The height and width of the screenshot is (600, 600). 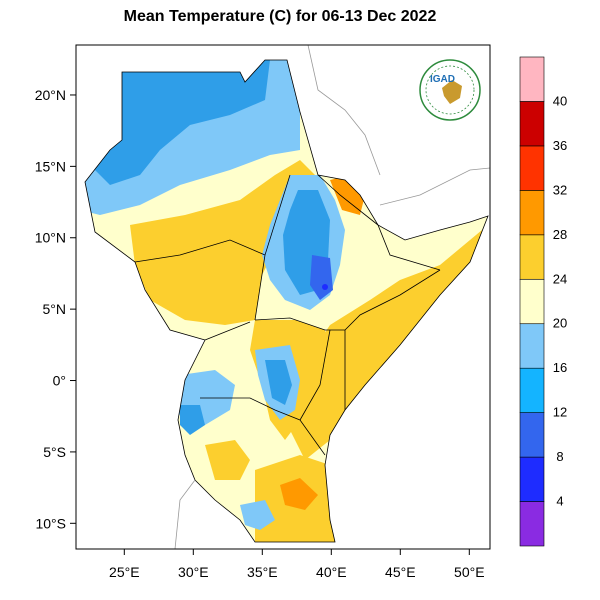 What do you see at coordinates (559, 501) in the screenshot?
I see `colorbar-label: 4` at bounding box center [559, 501].